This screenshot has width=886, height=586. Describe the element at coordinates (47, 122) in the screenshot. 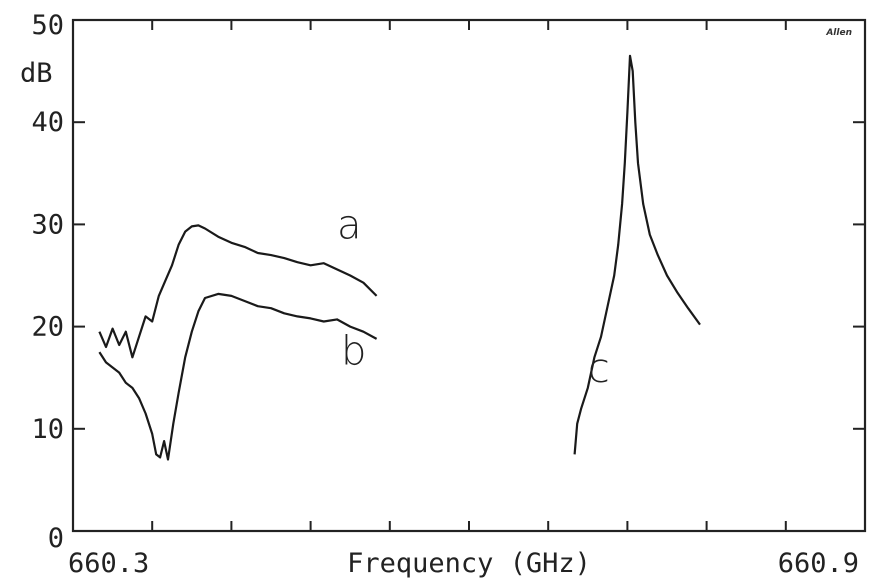

I see `y-tick-label-4: 40` at that location.